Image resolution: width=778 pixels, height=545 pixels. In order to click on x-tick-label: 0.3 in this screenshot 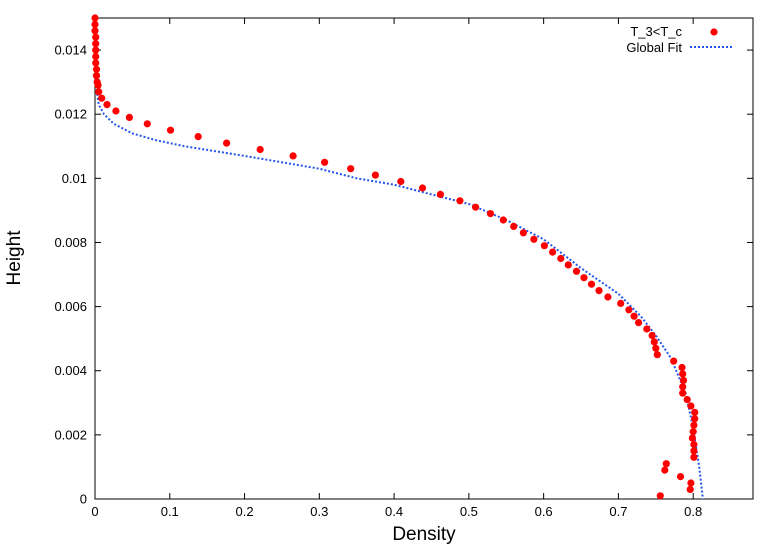, I will do `click(319, 511)`.